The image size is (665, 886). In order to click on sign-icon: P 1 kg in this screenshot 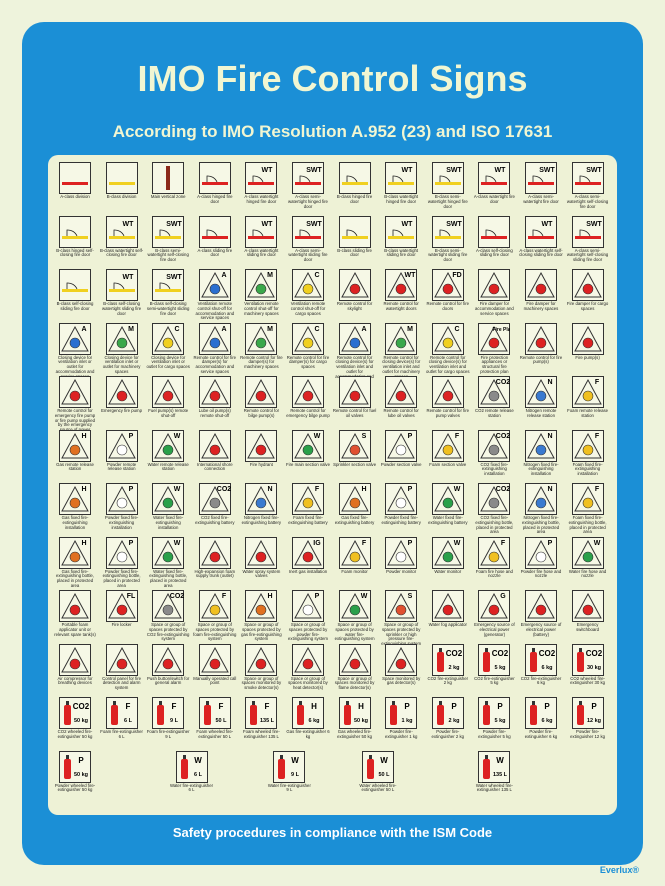, I will do `click(401, 713)`.